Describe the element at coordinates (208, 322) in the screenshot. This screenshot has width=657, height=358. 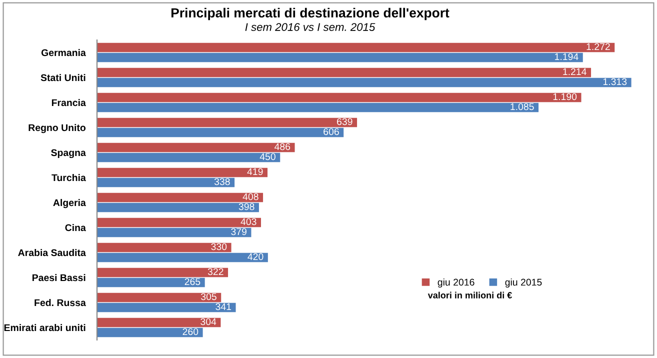
I see `data-label: 304` at that location.